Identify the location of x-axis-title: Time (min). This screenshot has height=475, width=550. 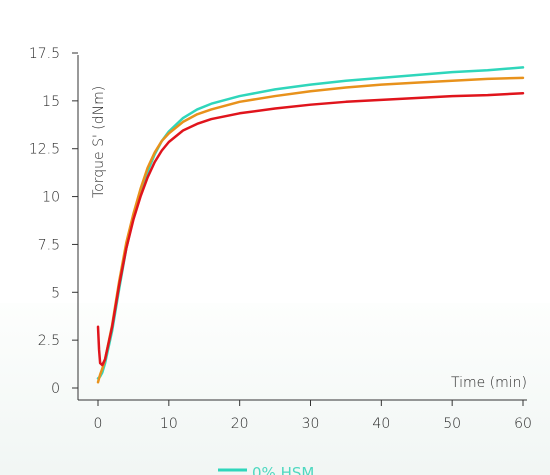
(489, 383).